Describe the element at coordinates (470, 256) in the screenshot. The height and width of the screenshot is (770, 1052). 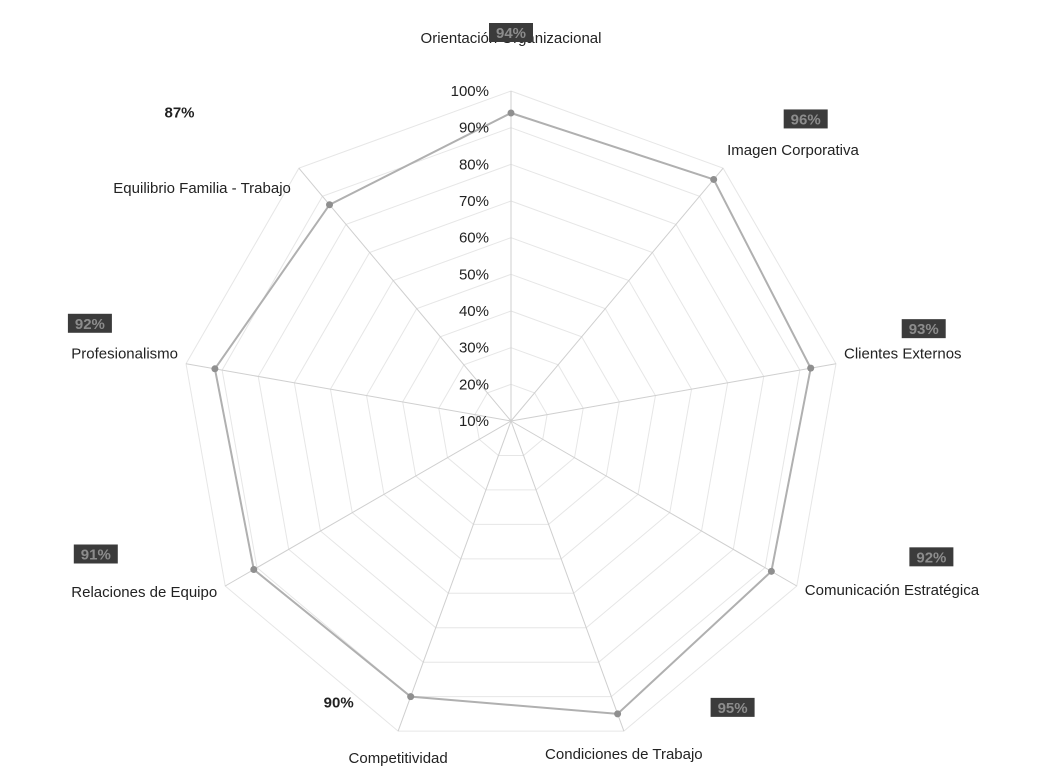
I see `radial-tick-labels: 10% 20% 30% 40% 50% 60% 70% 80% 90% 100%` at that location.